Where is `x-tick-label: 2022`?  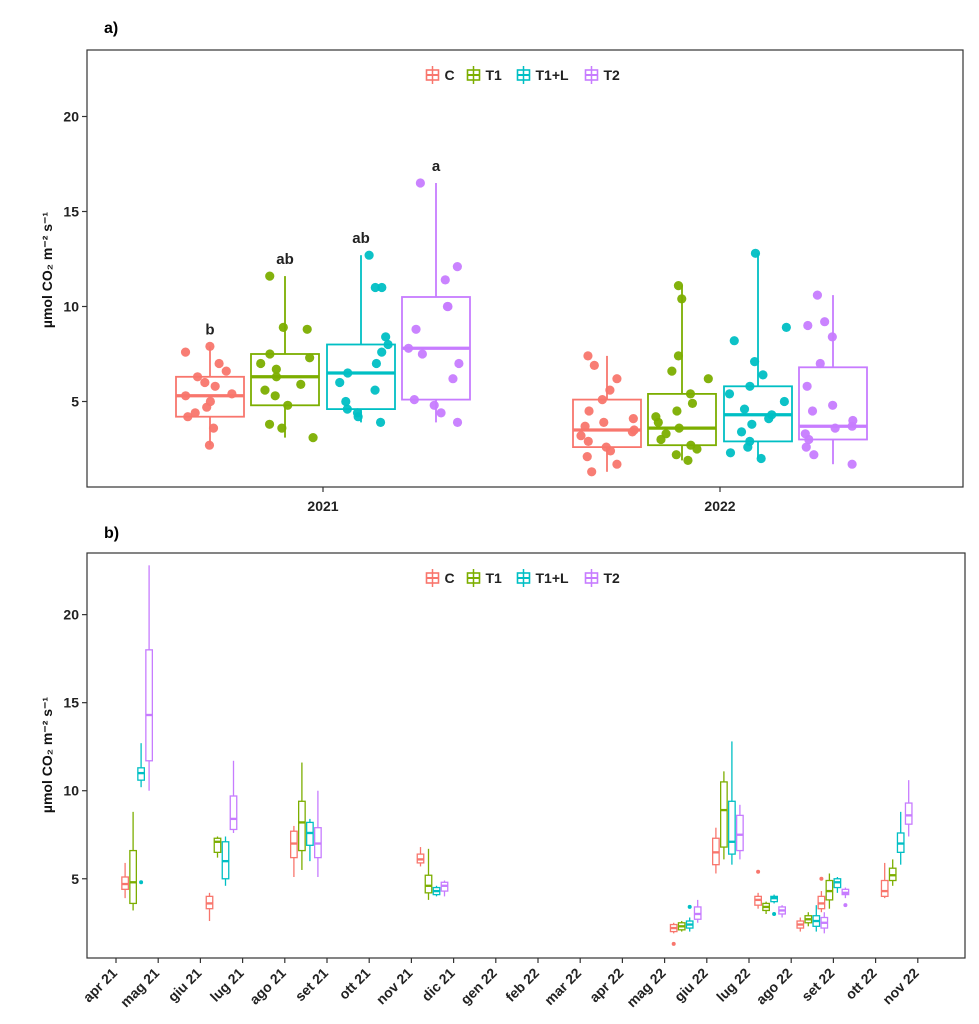 x-tick-label: 2022 is located at coordinates (719, 506).